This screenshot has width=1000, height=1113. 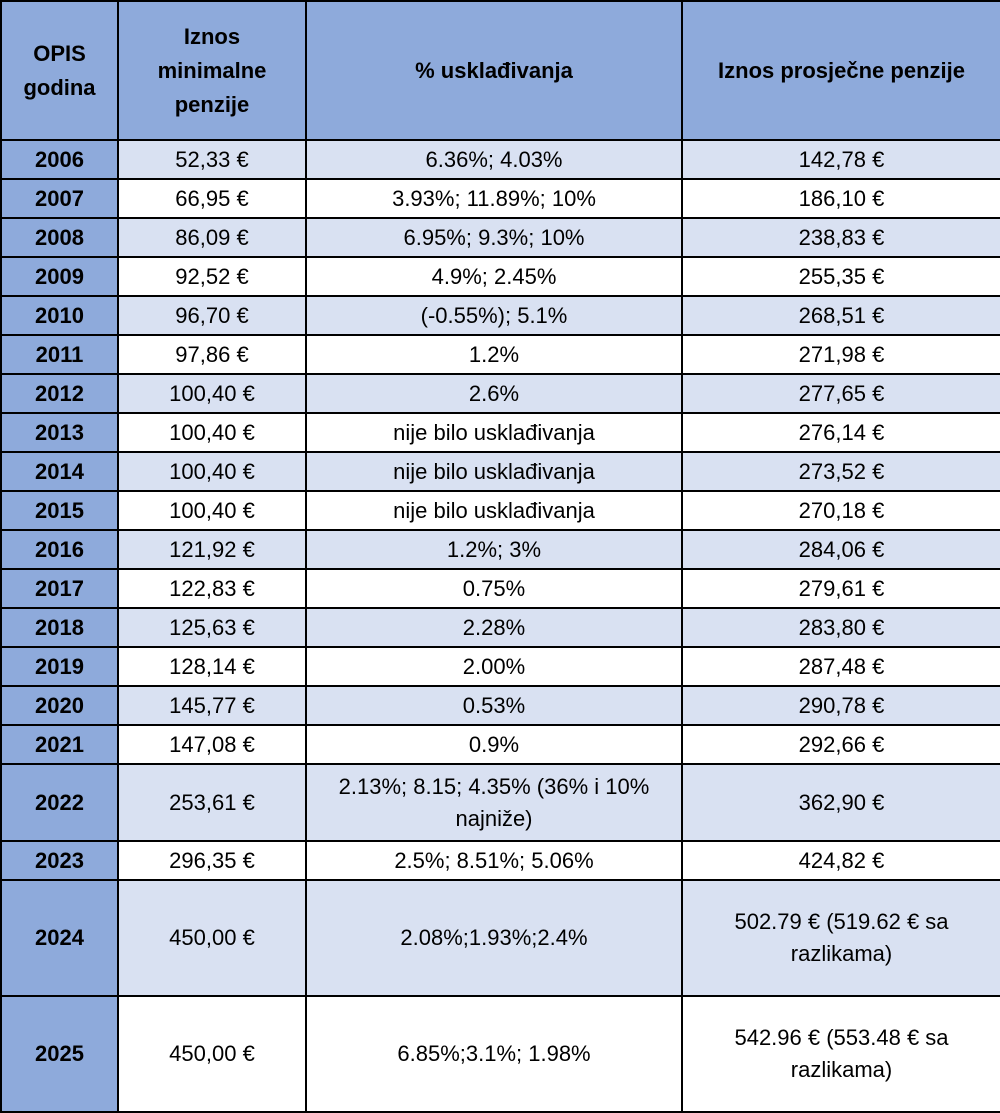 I want to click on min-pension-cell: 96,70 €, so click(x=212, y=315).